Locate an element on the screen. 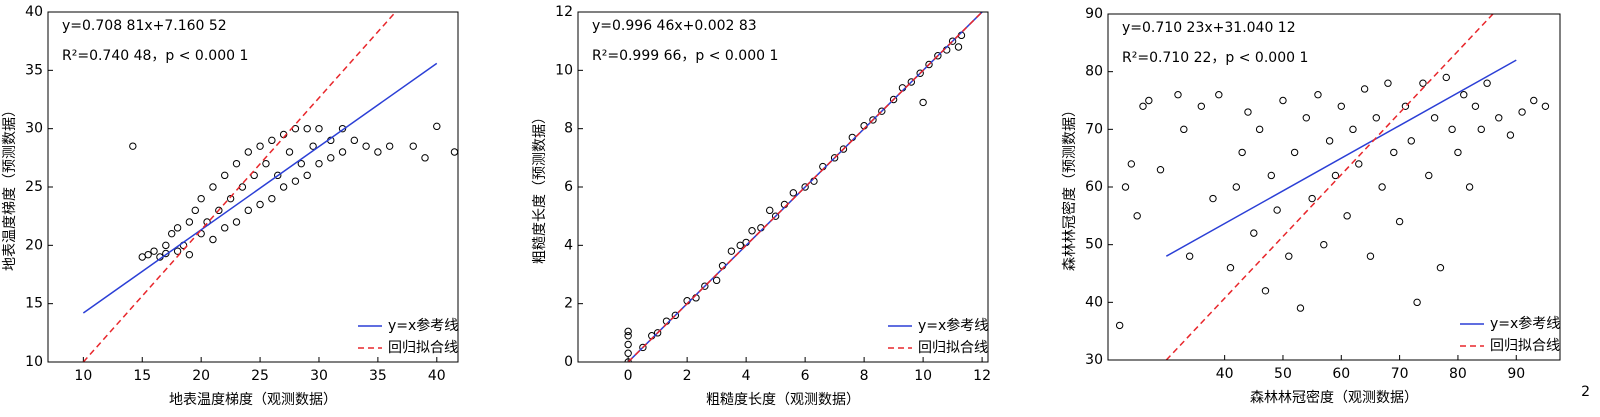 The width and height of the screenshot is (1600, 417). x-tick-label: 60 is located at coordinates (1341, 374).